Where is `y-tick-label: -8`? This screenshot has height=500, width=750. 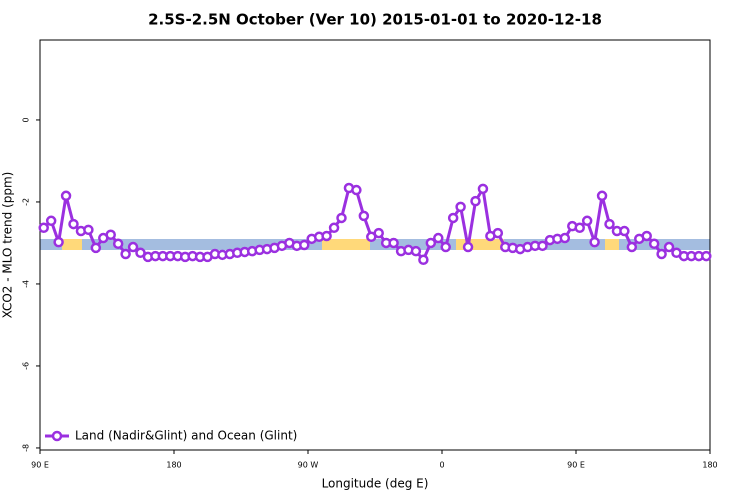
y-tick-label: -8 is located at coordinates (26, 448).